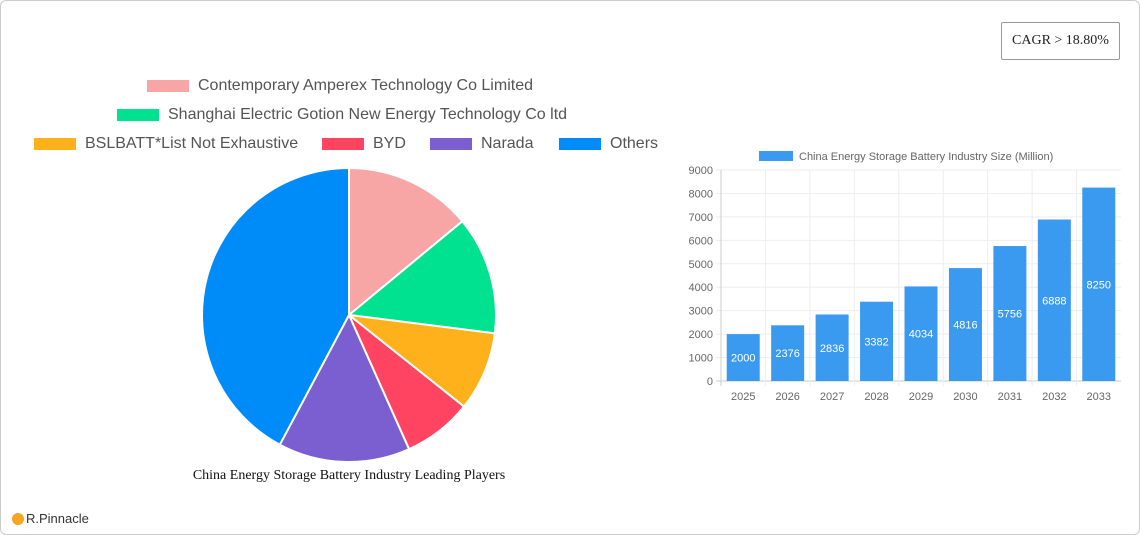 This screenshot has height=535, width=1140. I want to click on legend-item-byd: BYD, so click(364, 144).